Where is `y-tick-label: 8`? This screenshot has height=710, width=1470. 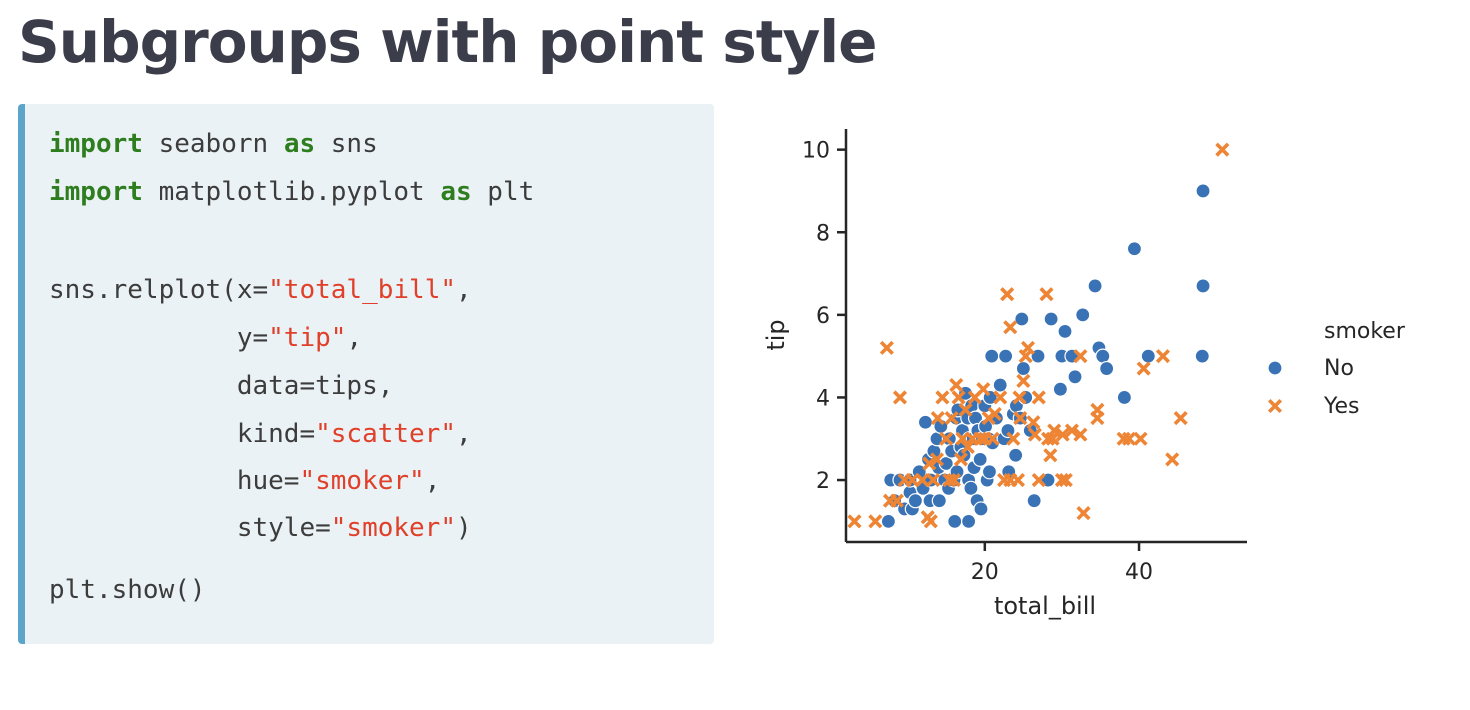
y-tick-label: 8 is located at coordinates (823, 233).